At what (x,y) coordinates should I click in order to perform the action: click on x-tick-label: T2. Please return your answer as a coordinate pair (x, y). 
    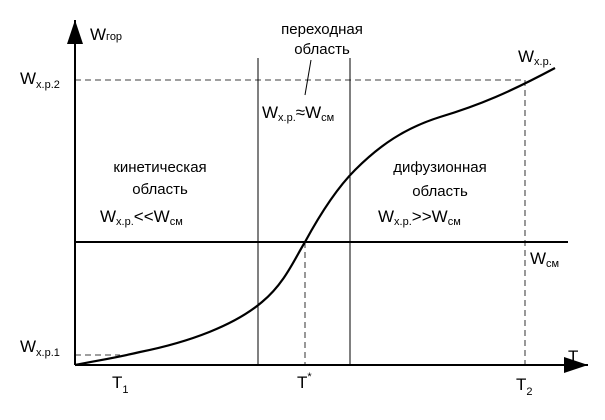
    Looking at the image, I should click on (524, 386).